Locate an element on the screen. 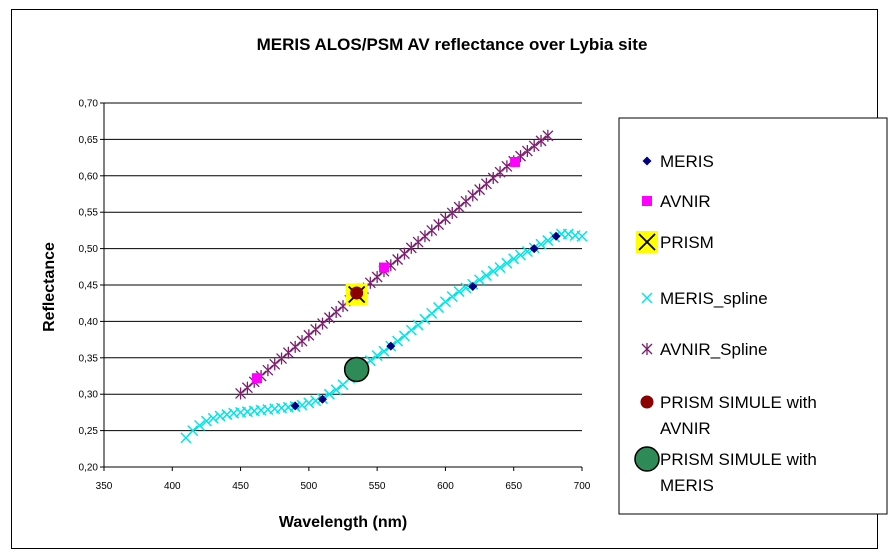  y-tick-label: 0,55 is located at coordinates (89, 213).